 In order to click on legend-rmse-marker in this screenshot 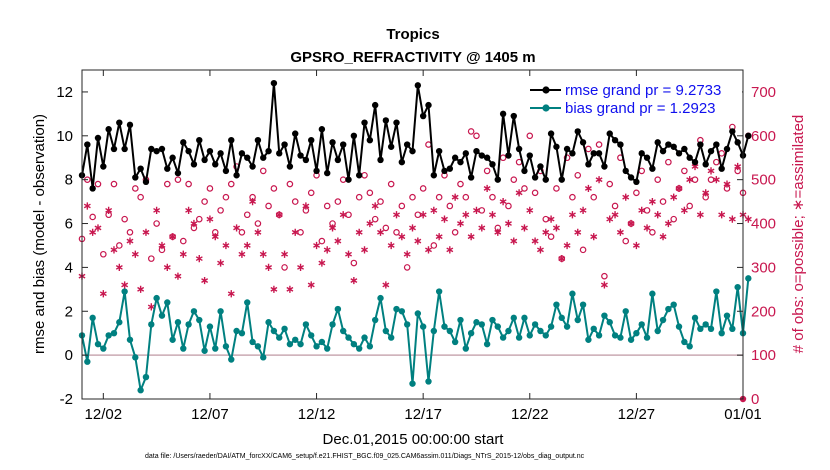, I will do `click(546, 90)`.